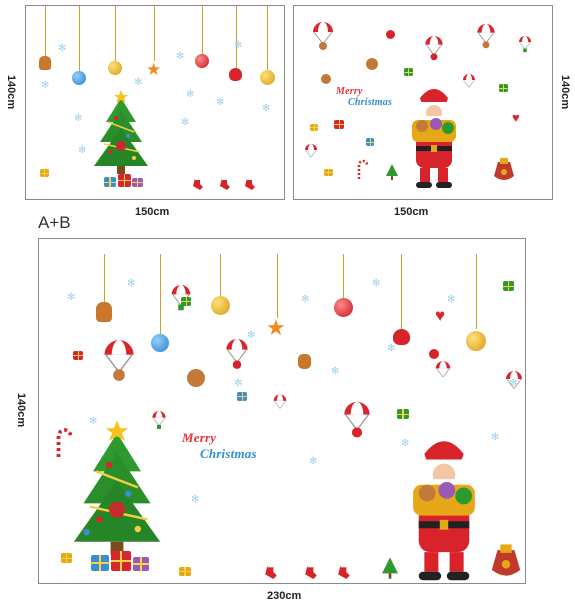 This screenshot has height=604, width=575. What do you see at coordinates (504, 169) in the screenshot?
I see `gift-sack-icon` at bounding box center [504, 169].